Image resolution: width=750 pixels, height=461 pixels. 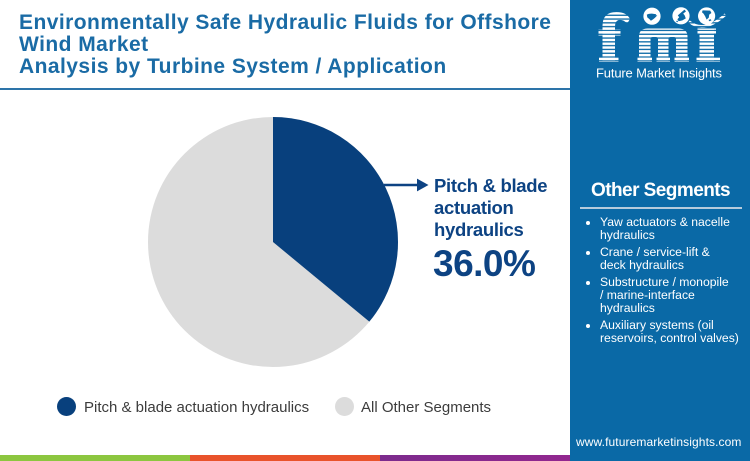 What do you see at coordinates (659, 73) in the screenshot?
I see `svg-text: Future Market Insights` at bounding box center [659, 73].